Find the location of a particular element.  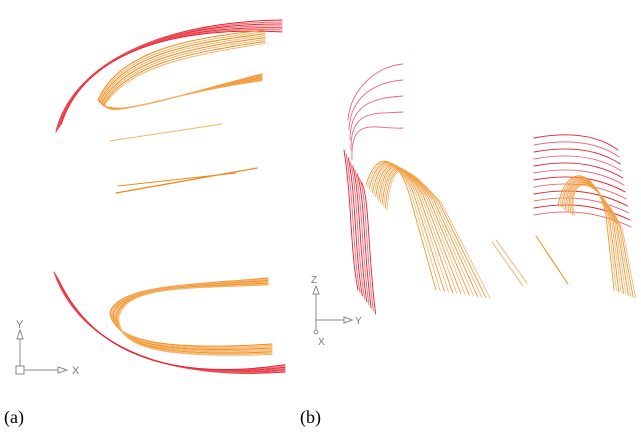

z-arrow-icon is located at coordinates (316, 289).